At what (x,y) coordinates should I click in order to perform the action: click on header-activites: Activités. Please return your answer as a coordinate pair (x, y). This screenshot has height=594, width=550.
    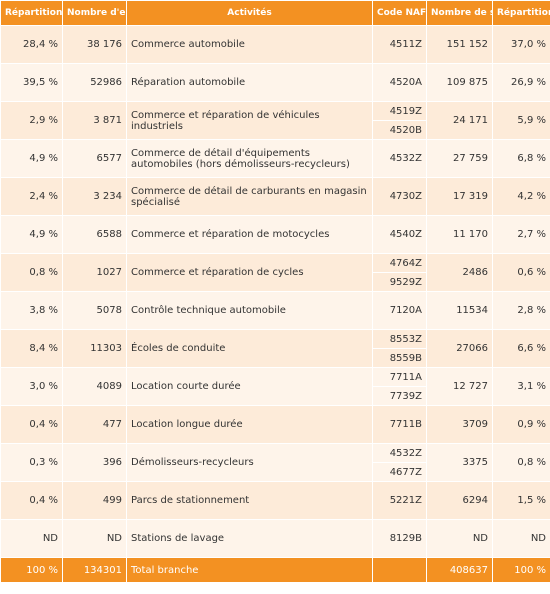
    Looking at the image, I should click on (249, 13).